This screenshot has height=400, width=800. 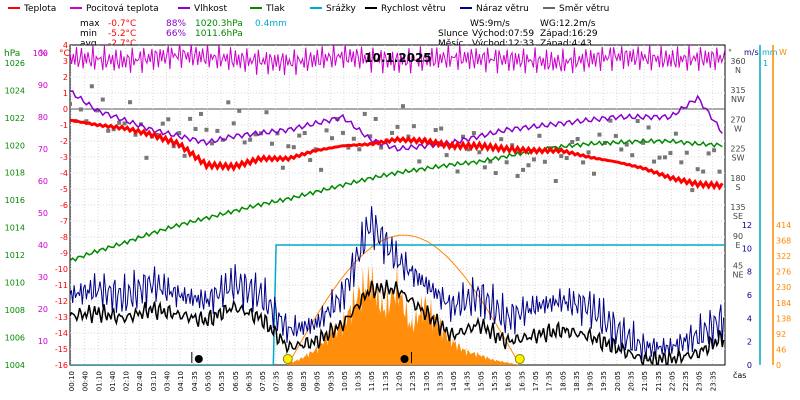 What do you see at coordinates (86, 381) in the screenshot?
I see `time-tick: 00:40` at bounding box center [86, 381].